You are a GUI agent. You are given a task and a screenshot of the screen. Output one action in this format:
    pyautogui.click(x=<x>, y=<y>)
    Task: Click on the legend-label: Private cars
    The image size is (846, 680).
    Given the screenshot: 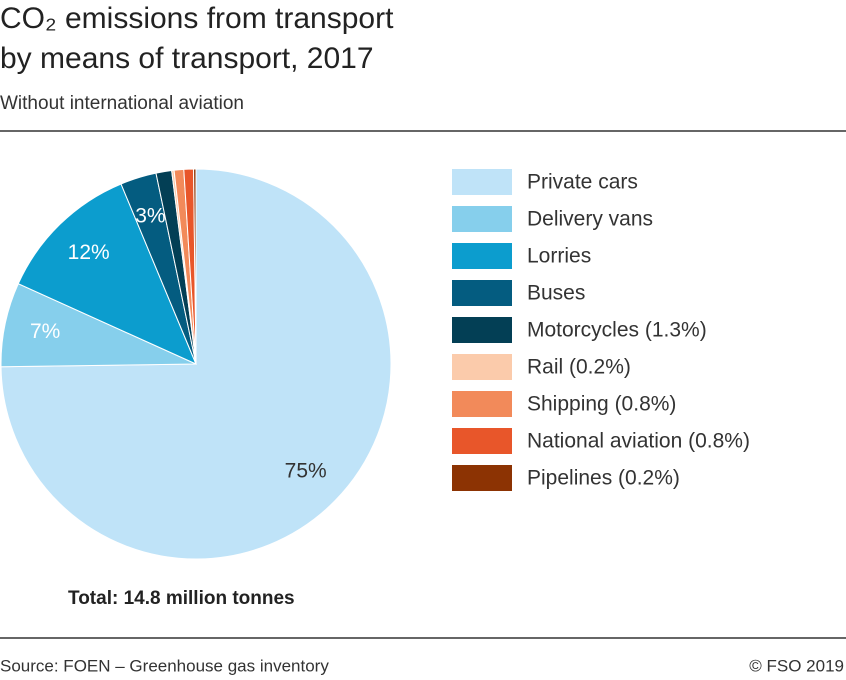 What is the action you would take?
    pyautogui.click(x=582, y=182)
    